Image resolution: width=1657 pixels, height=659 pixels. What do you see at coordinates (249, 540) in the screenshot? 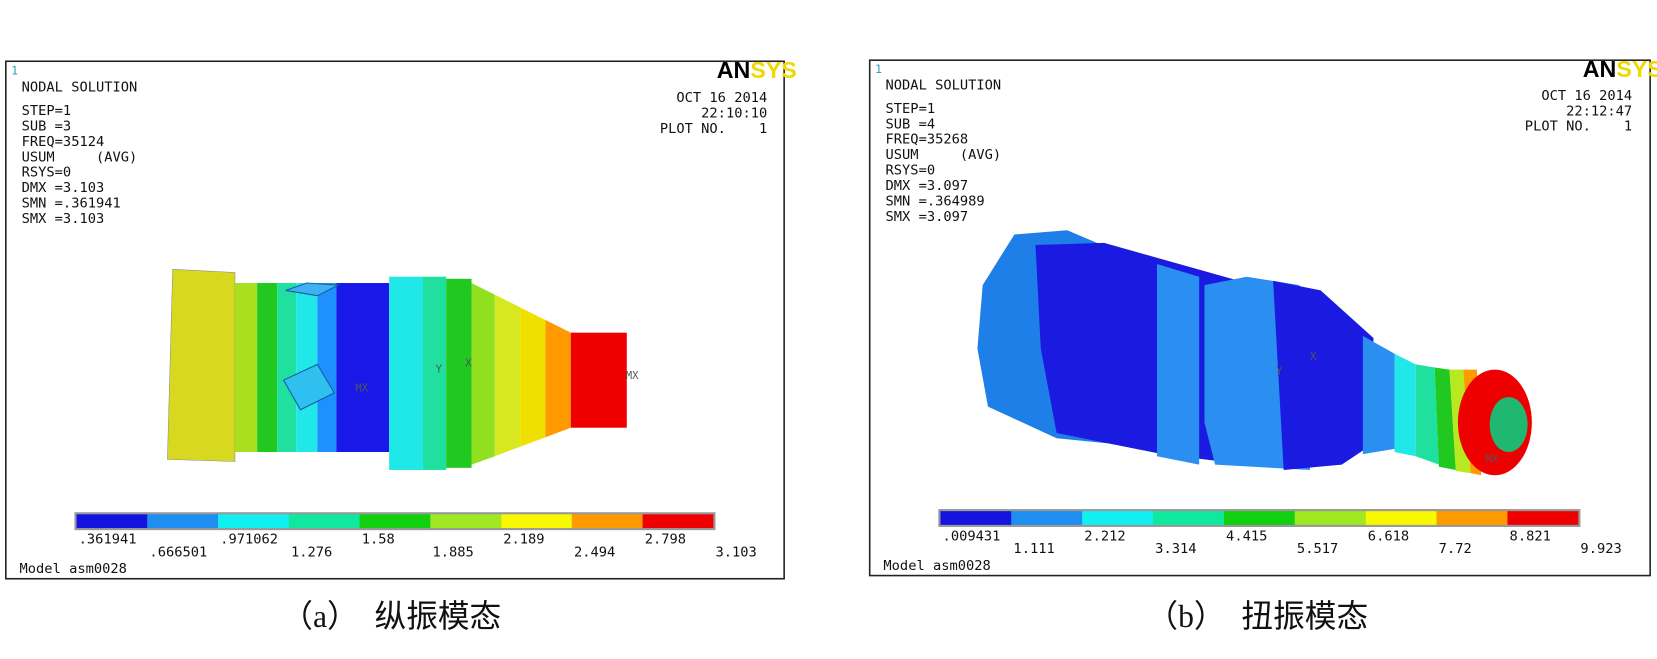
I see `legend-label: .971062` at bounding box center [249, 540].